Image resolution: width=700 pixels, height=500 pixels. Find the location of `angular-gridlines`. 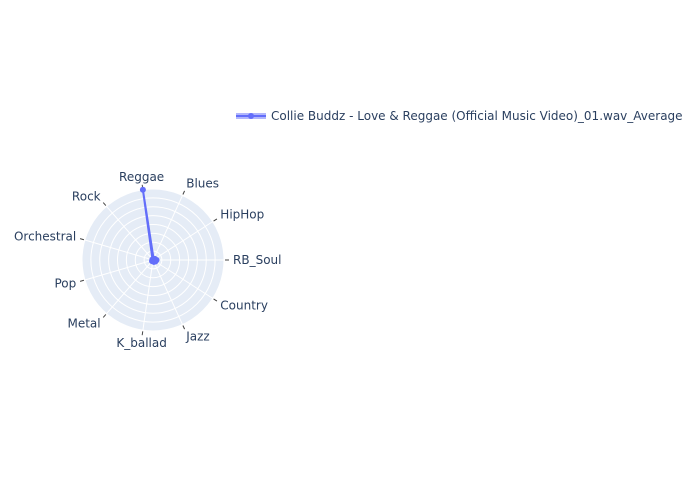

angular-gridlines is located at coordinates (154, 260).